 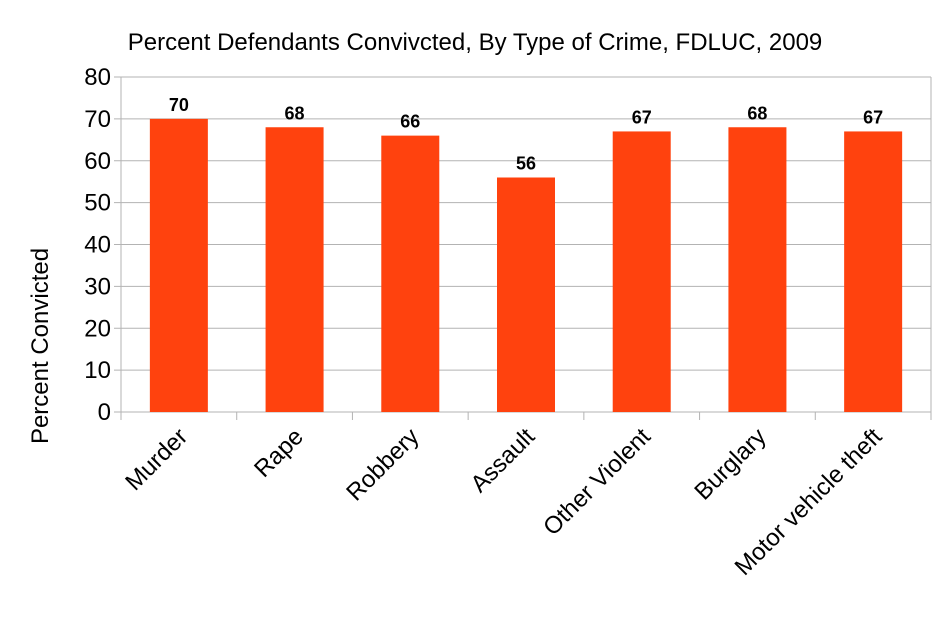 What do you see at coordinates (97, 286) in the screenshot?
I see `y-tick-label: 30` at bounding box center [97, 286].